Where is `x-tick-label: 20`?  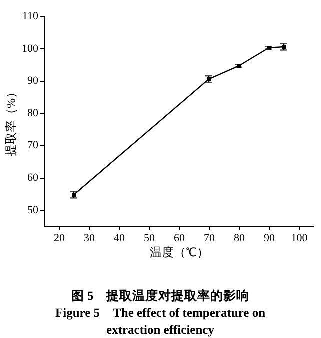
x-tick-label: 20 is located at coordinates (60, 238).